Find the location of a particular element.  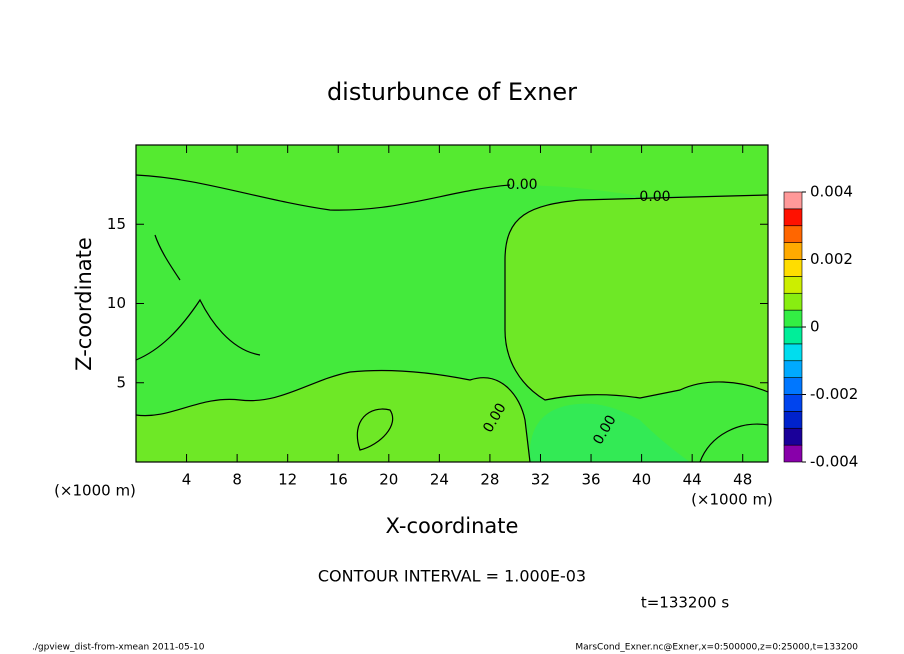

y-tick-label: 15 is located at coordinates (116, 224).